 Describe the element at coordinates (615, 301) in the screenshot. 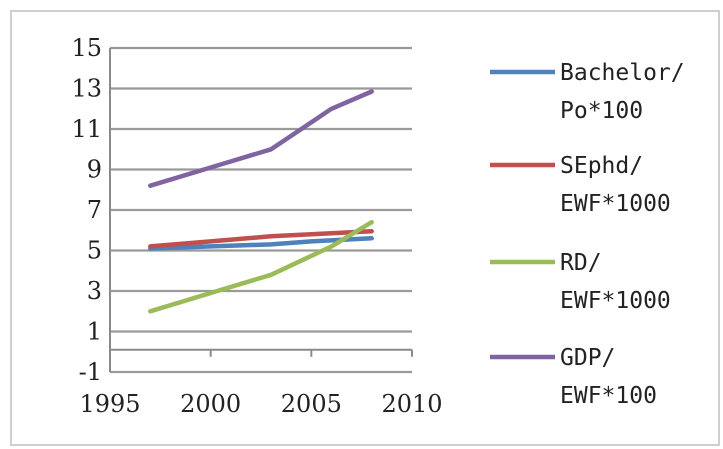

I see `legend-label-3: EWF*1000` at that location.